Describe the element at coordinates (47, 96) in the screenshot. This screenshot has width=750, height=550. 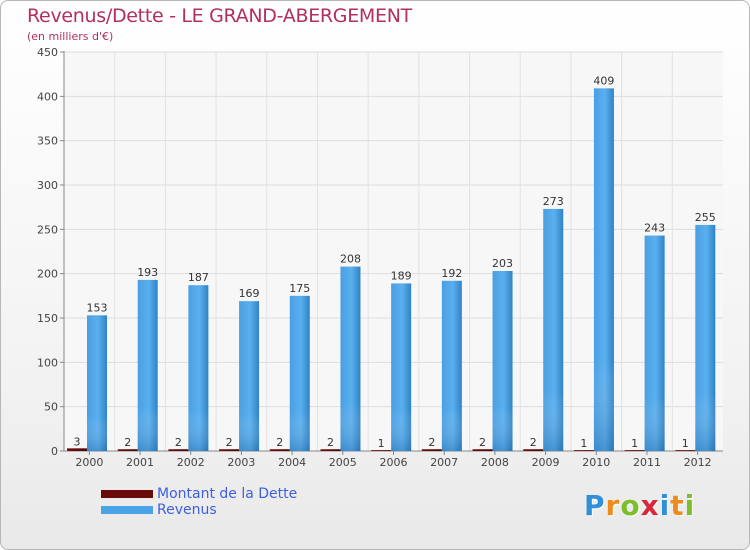
I see `y-tick-label: 400` at that location.